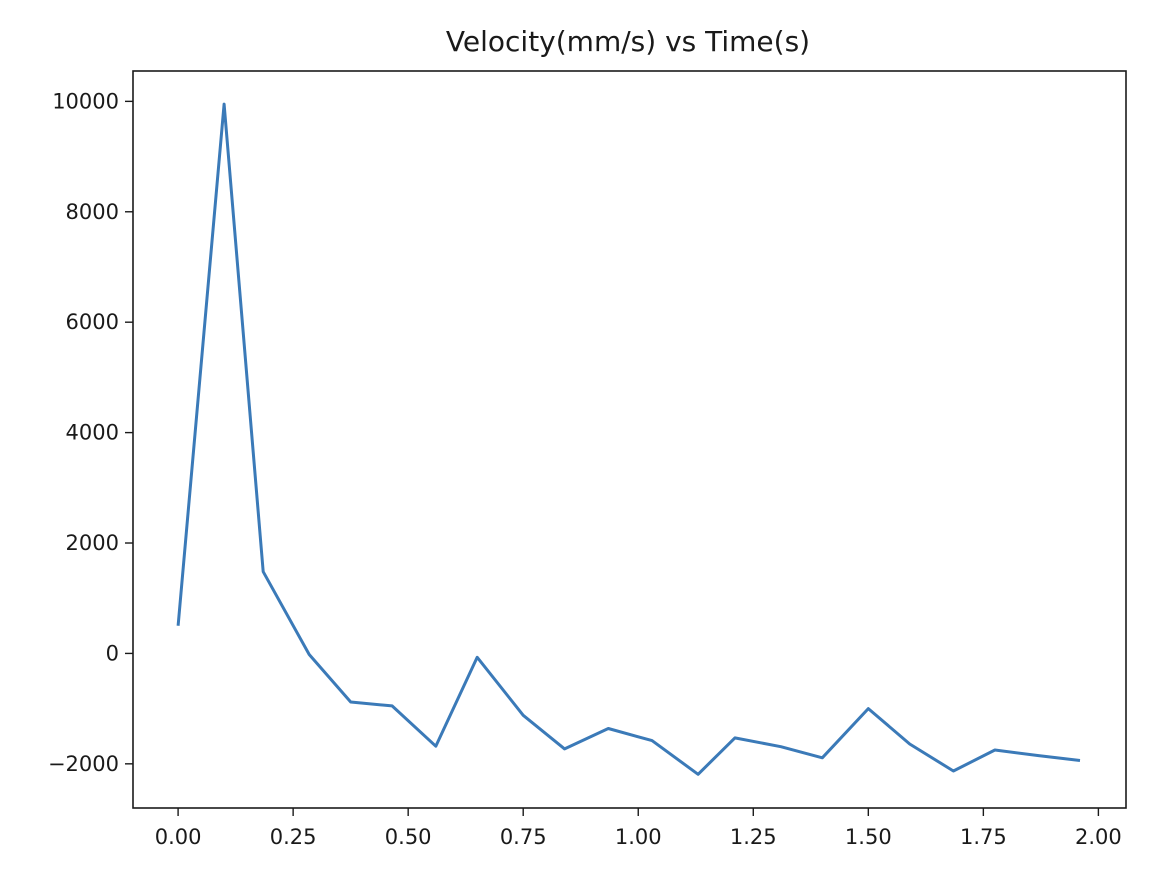  I want to click on x-tick-label: 0.25, so click(293, 837).